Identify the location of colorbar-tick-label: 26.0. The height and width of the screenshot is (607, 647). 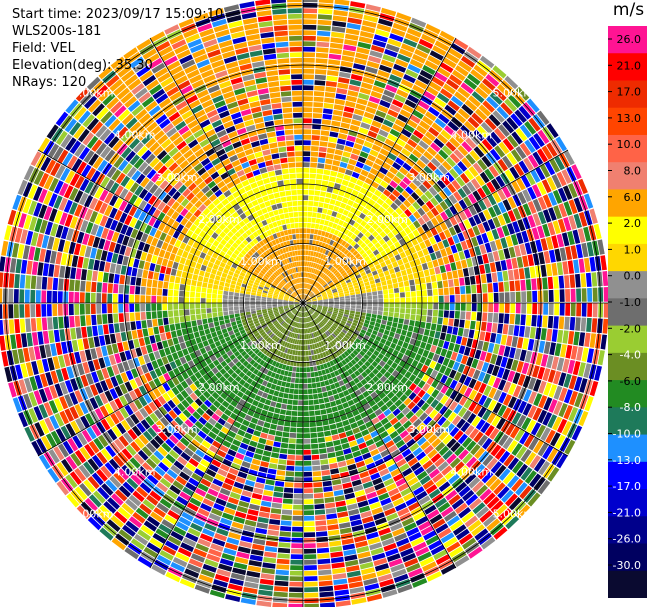
(629, 39).